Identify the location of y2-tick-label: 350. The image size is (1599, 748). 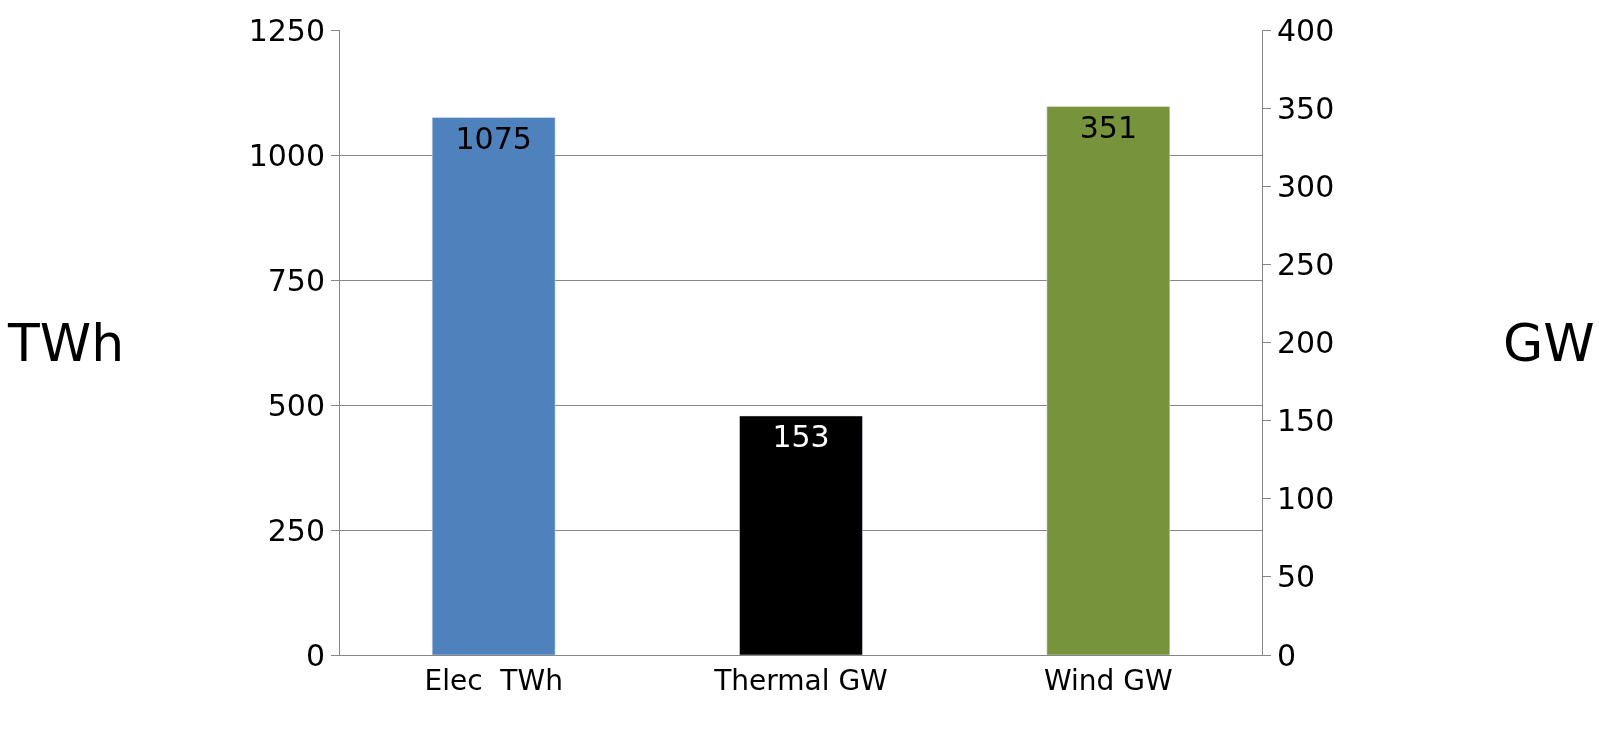
(1306, 108).